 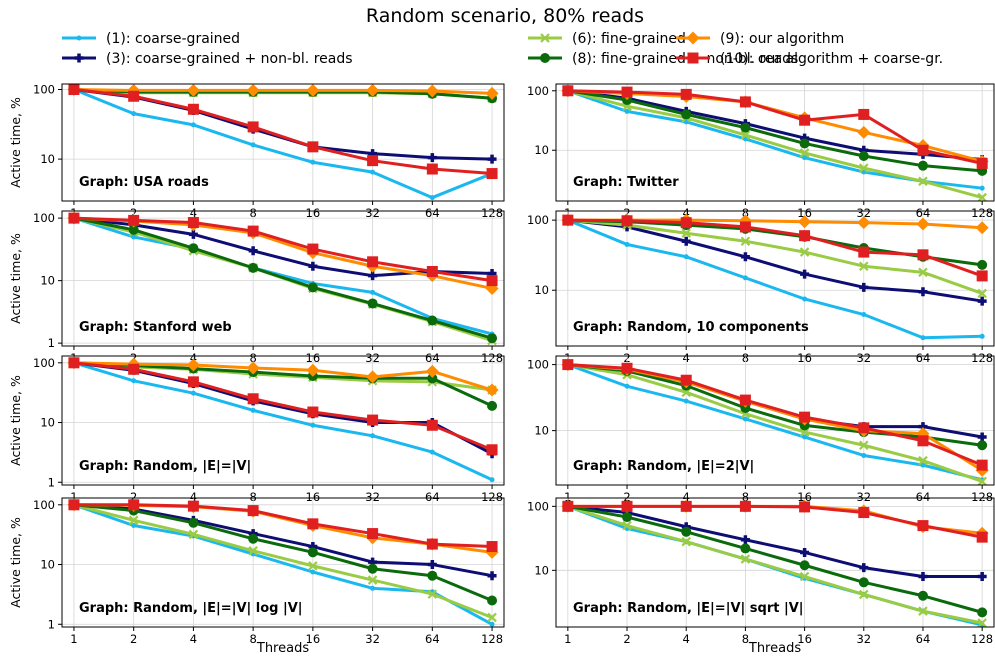 I want to click on panel-label: Graph: Random, |E|=|V|, so click(x=165, y=466).